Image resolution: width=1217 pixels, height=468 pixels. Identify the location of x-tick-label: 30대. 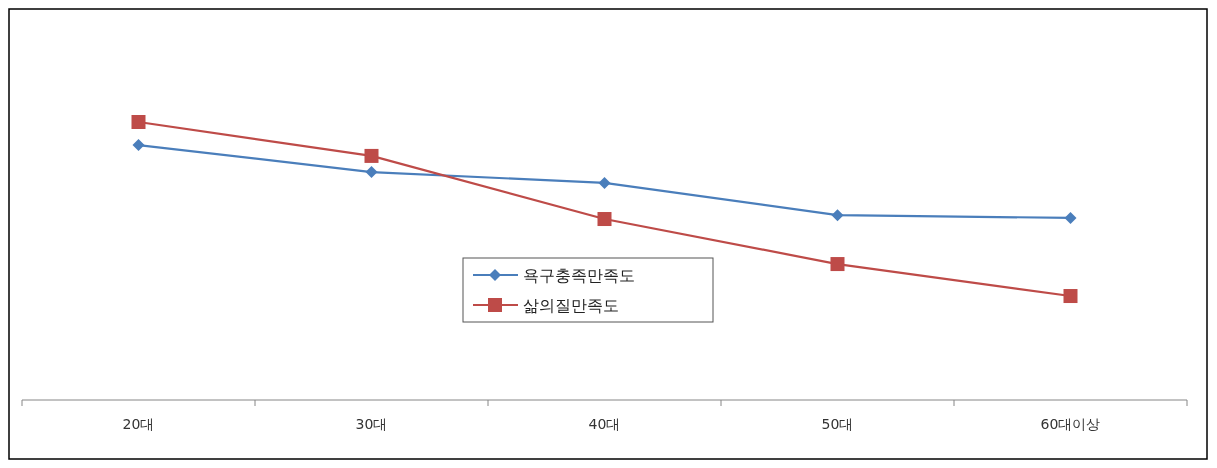
(371, 424).